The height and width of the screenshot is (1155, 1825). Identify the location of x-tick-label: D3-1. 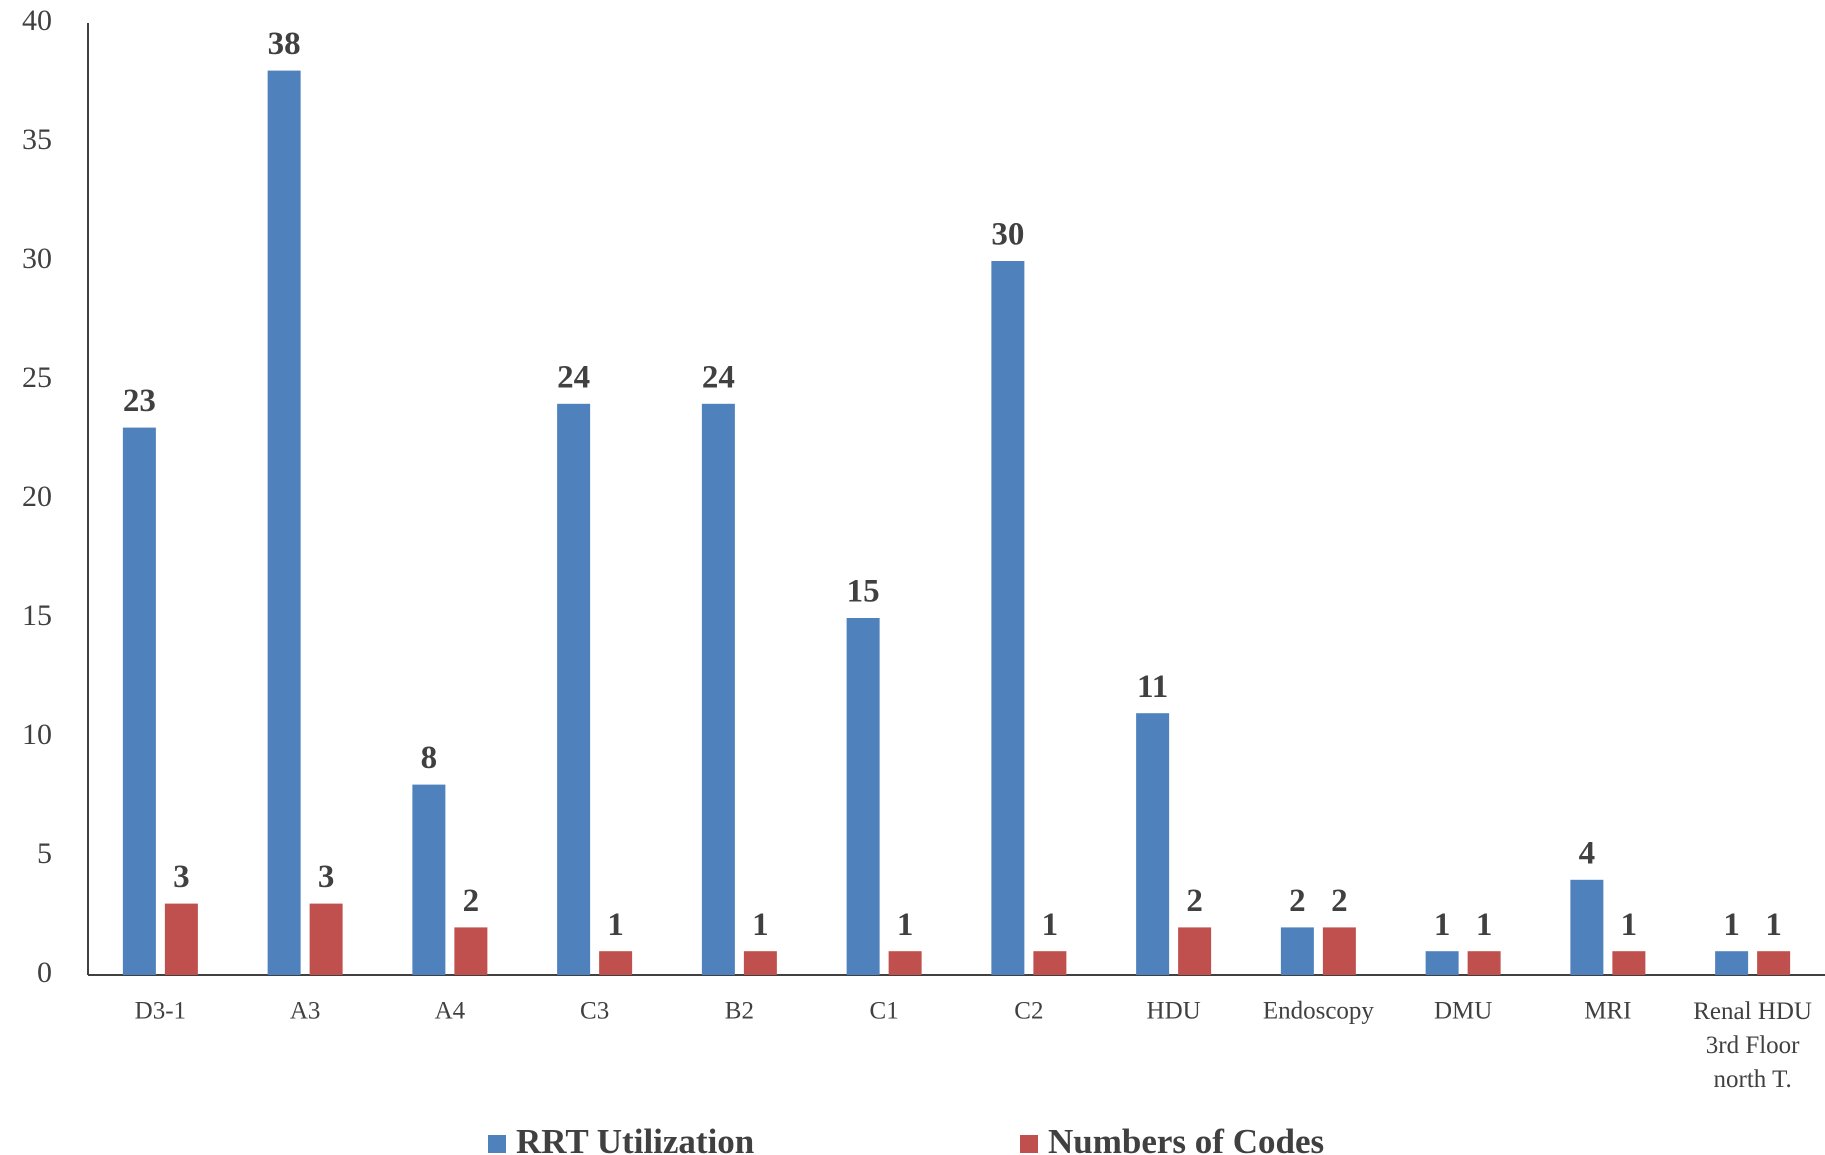
(160, 1011).